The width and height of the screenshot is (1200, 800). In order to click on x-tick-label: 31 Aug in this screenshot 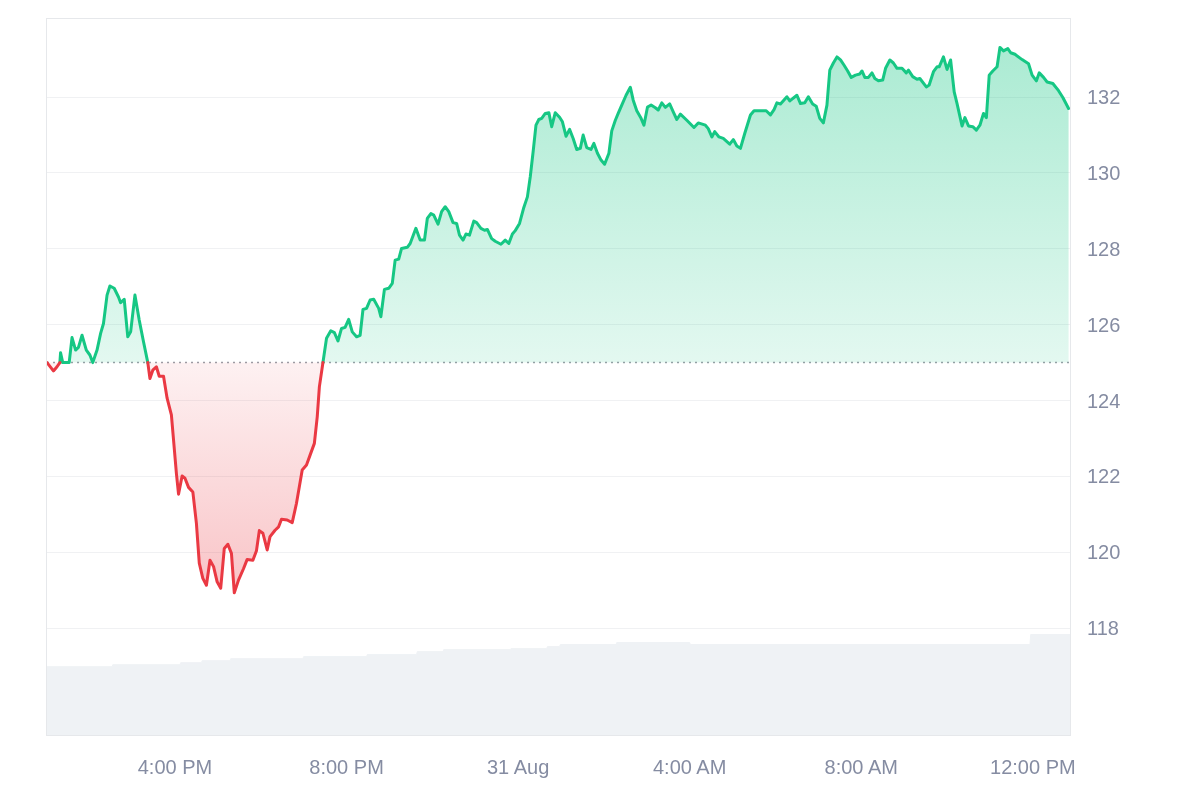, I will do `click(518, 767)`.